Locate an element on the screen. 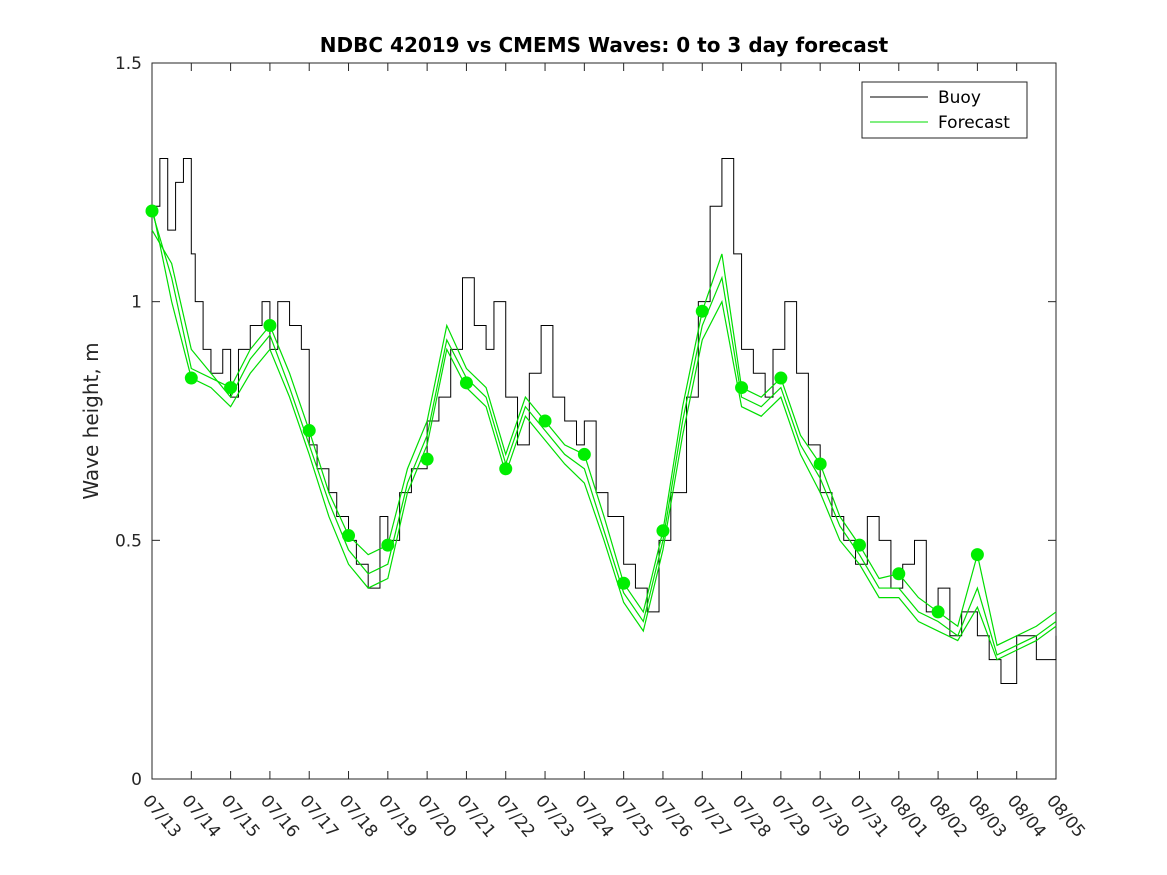  x-tick-label: 08/03 is located at coordinates (987, 816).